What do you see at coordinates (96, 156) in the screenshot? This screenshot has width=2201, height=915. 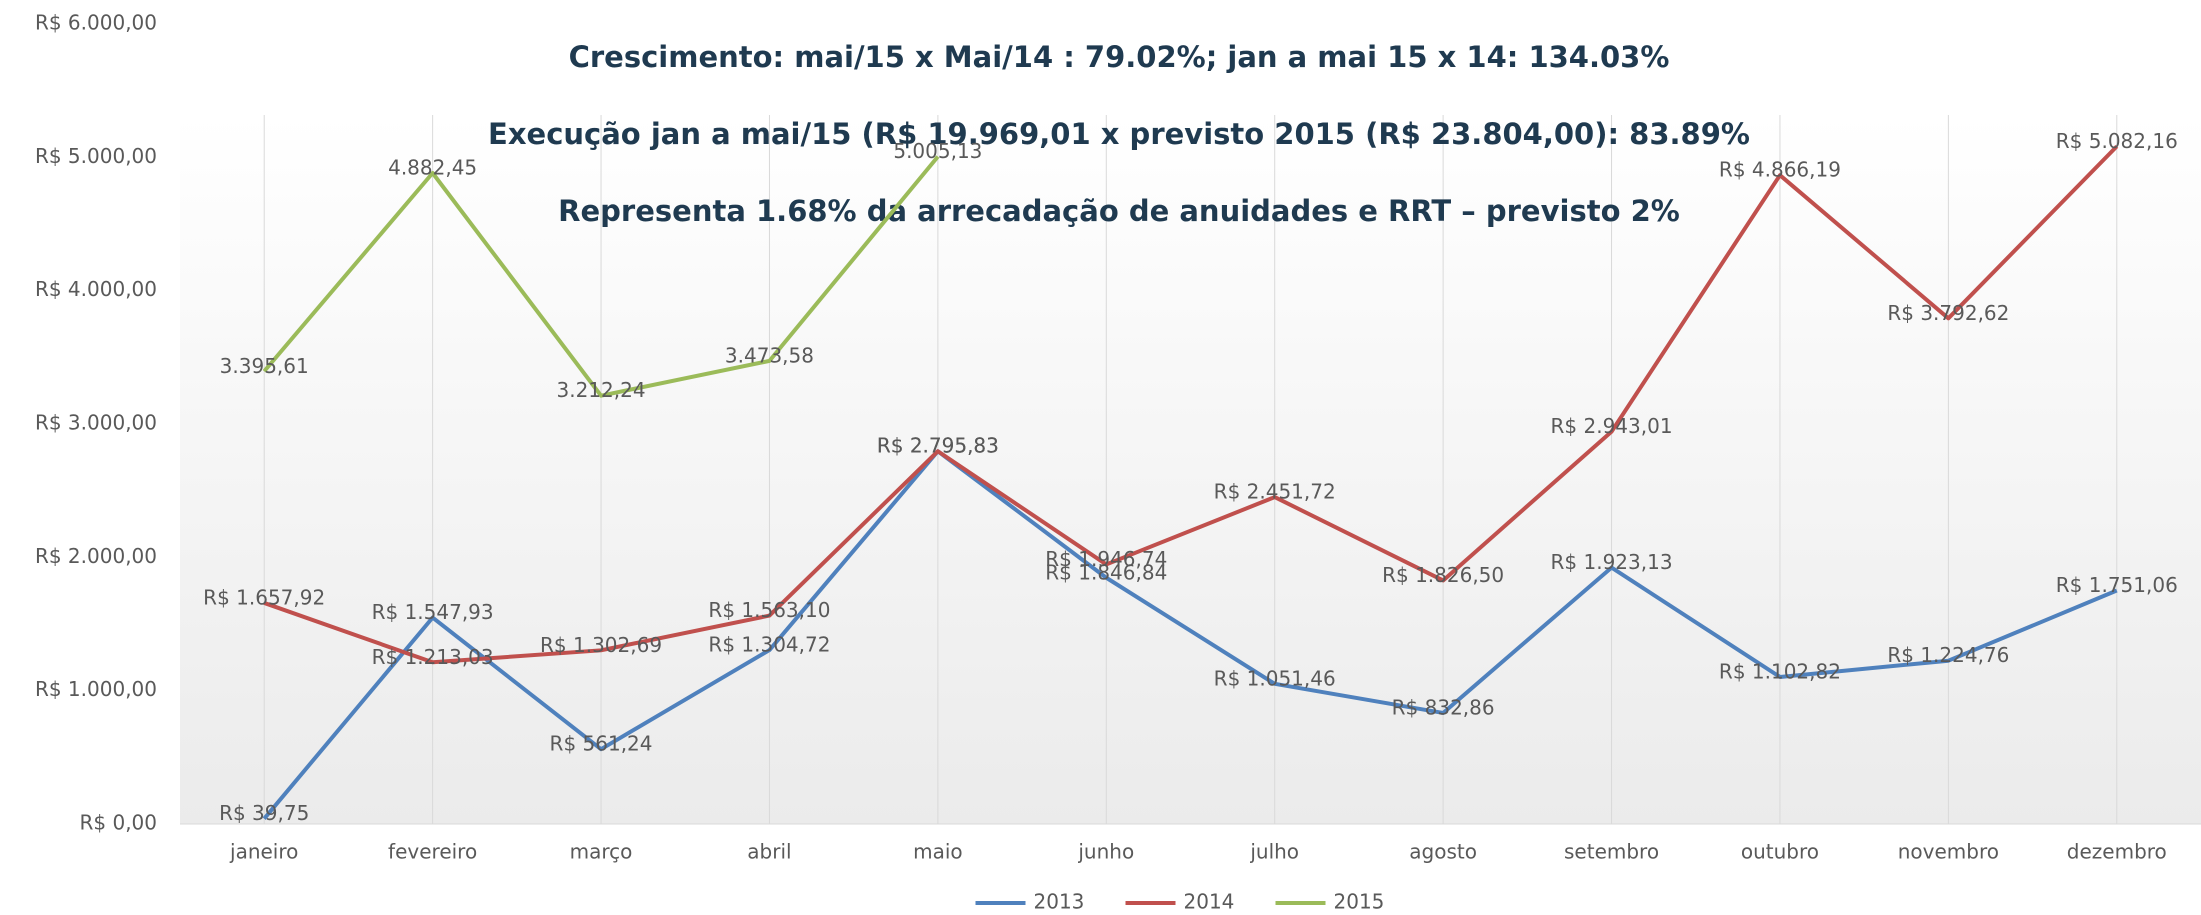 I see `y-tick-label: R$ 5.000,00` at bounding box center [96, 156].